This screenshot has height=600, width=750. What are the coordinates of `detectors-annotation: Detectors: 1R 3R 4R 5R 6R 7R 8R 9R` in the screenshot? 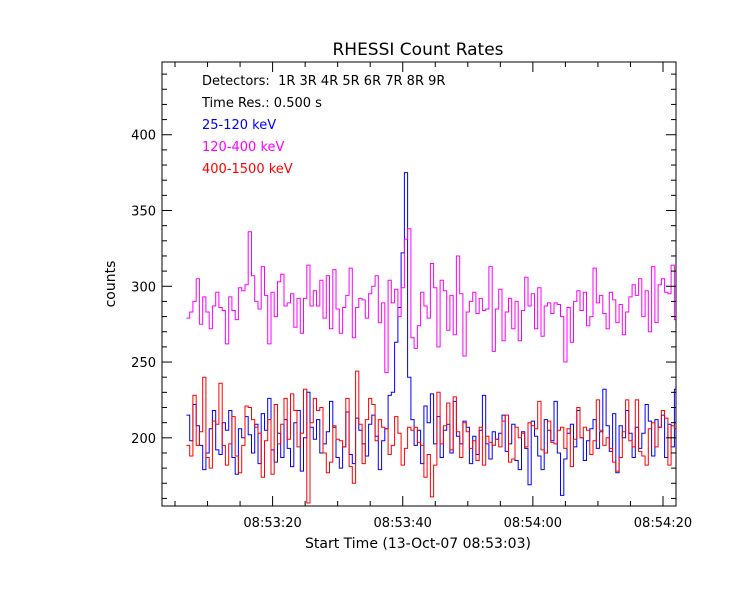 It's located at (323, 81).